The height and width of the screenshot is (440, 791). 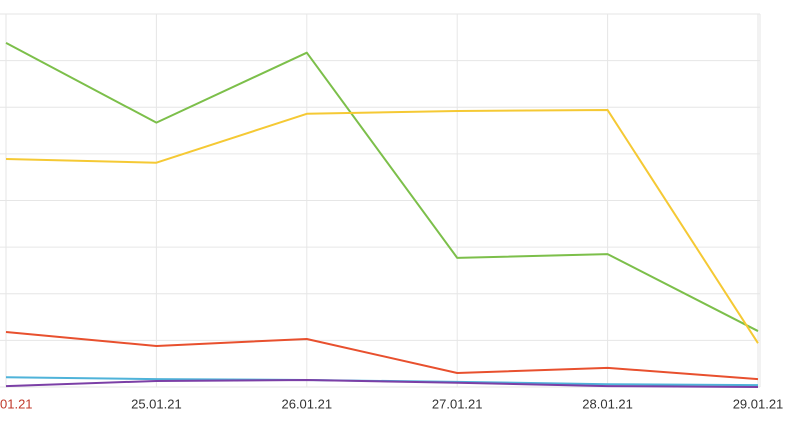 I want to click on x-tick-label: 29.01.21, so click(x=758, y=403).